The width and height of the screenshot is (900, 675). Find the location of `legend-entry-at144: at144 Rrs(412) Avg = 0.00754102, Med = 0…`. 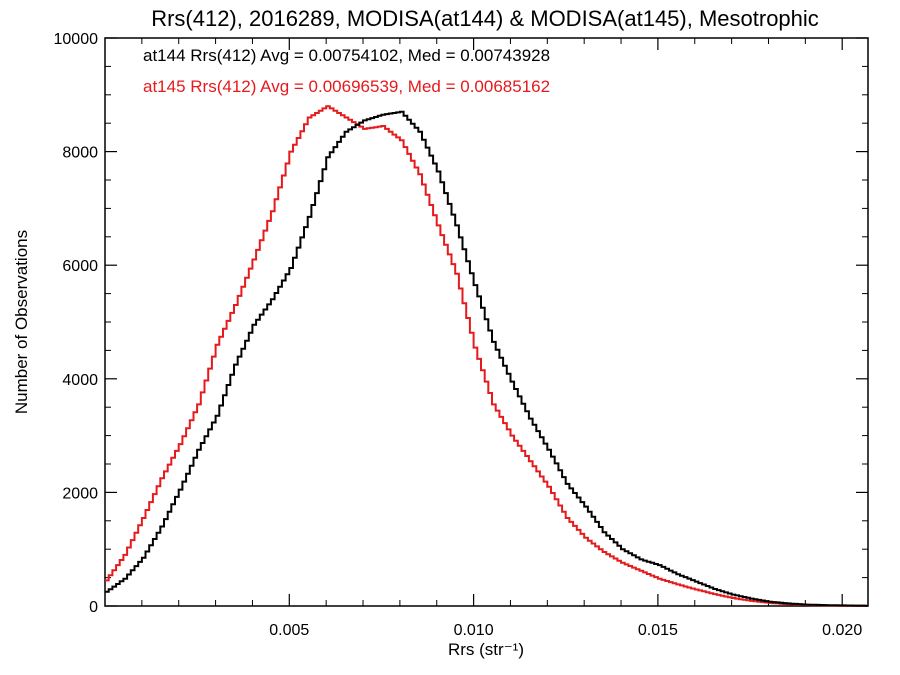

legend-entry-at144: at144 Rrs(412) Avg = 0.00754102, Med = 0… is located at coordinates (346, 55).